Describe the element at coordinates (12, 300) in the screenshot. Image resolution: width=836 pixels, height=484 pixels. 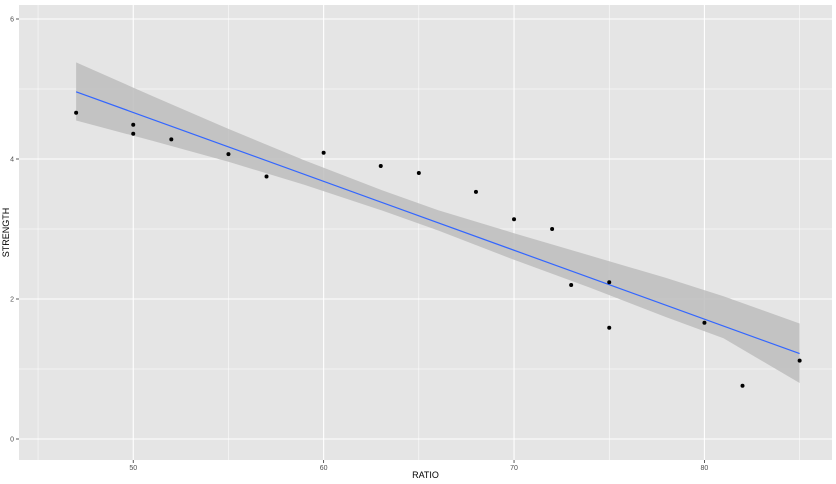
I see `y-tick-label: 2` at that location.